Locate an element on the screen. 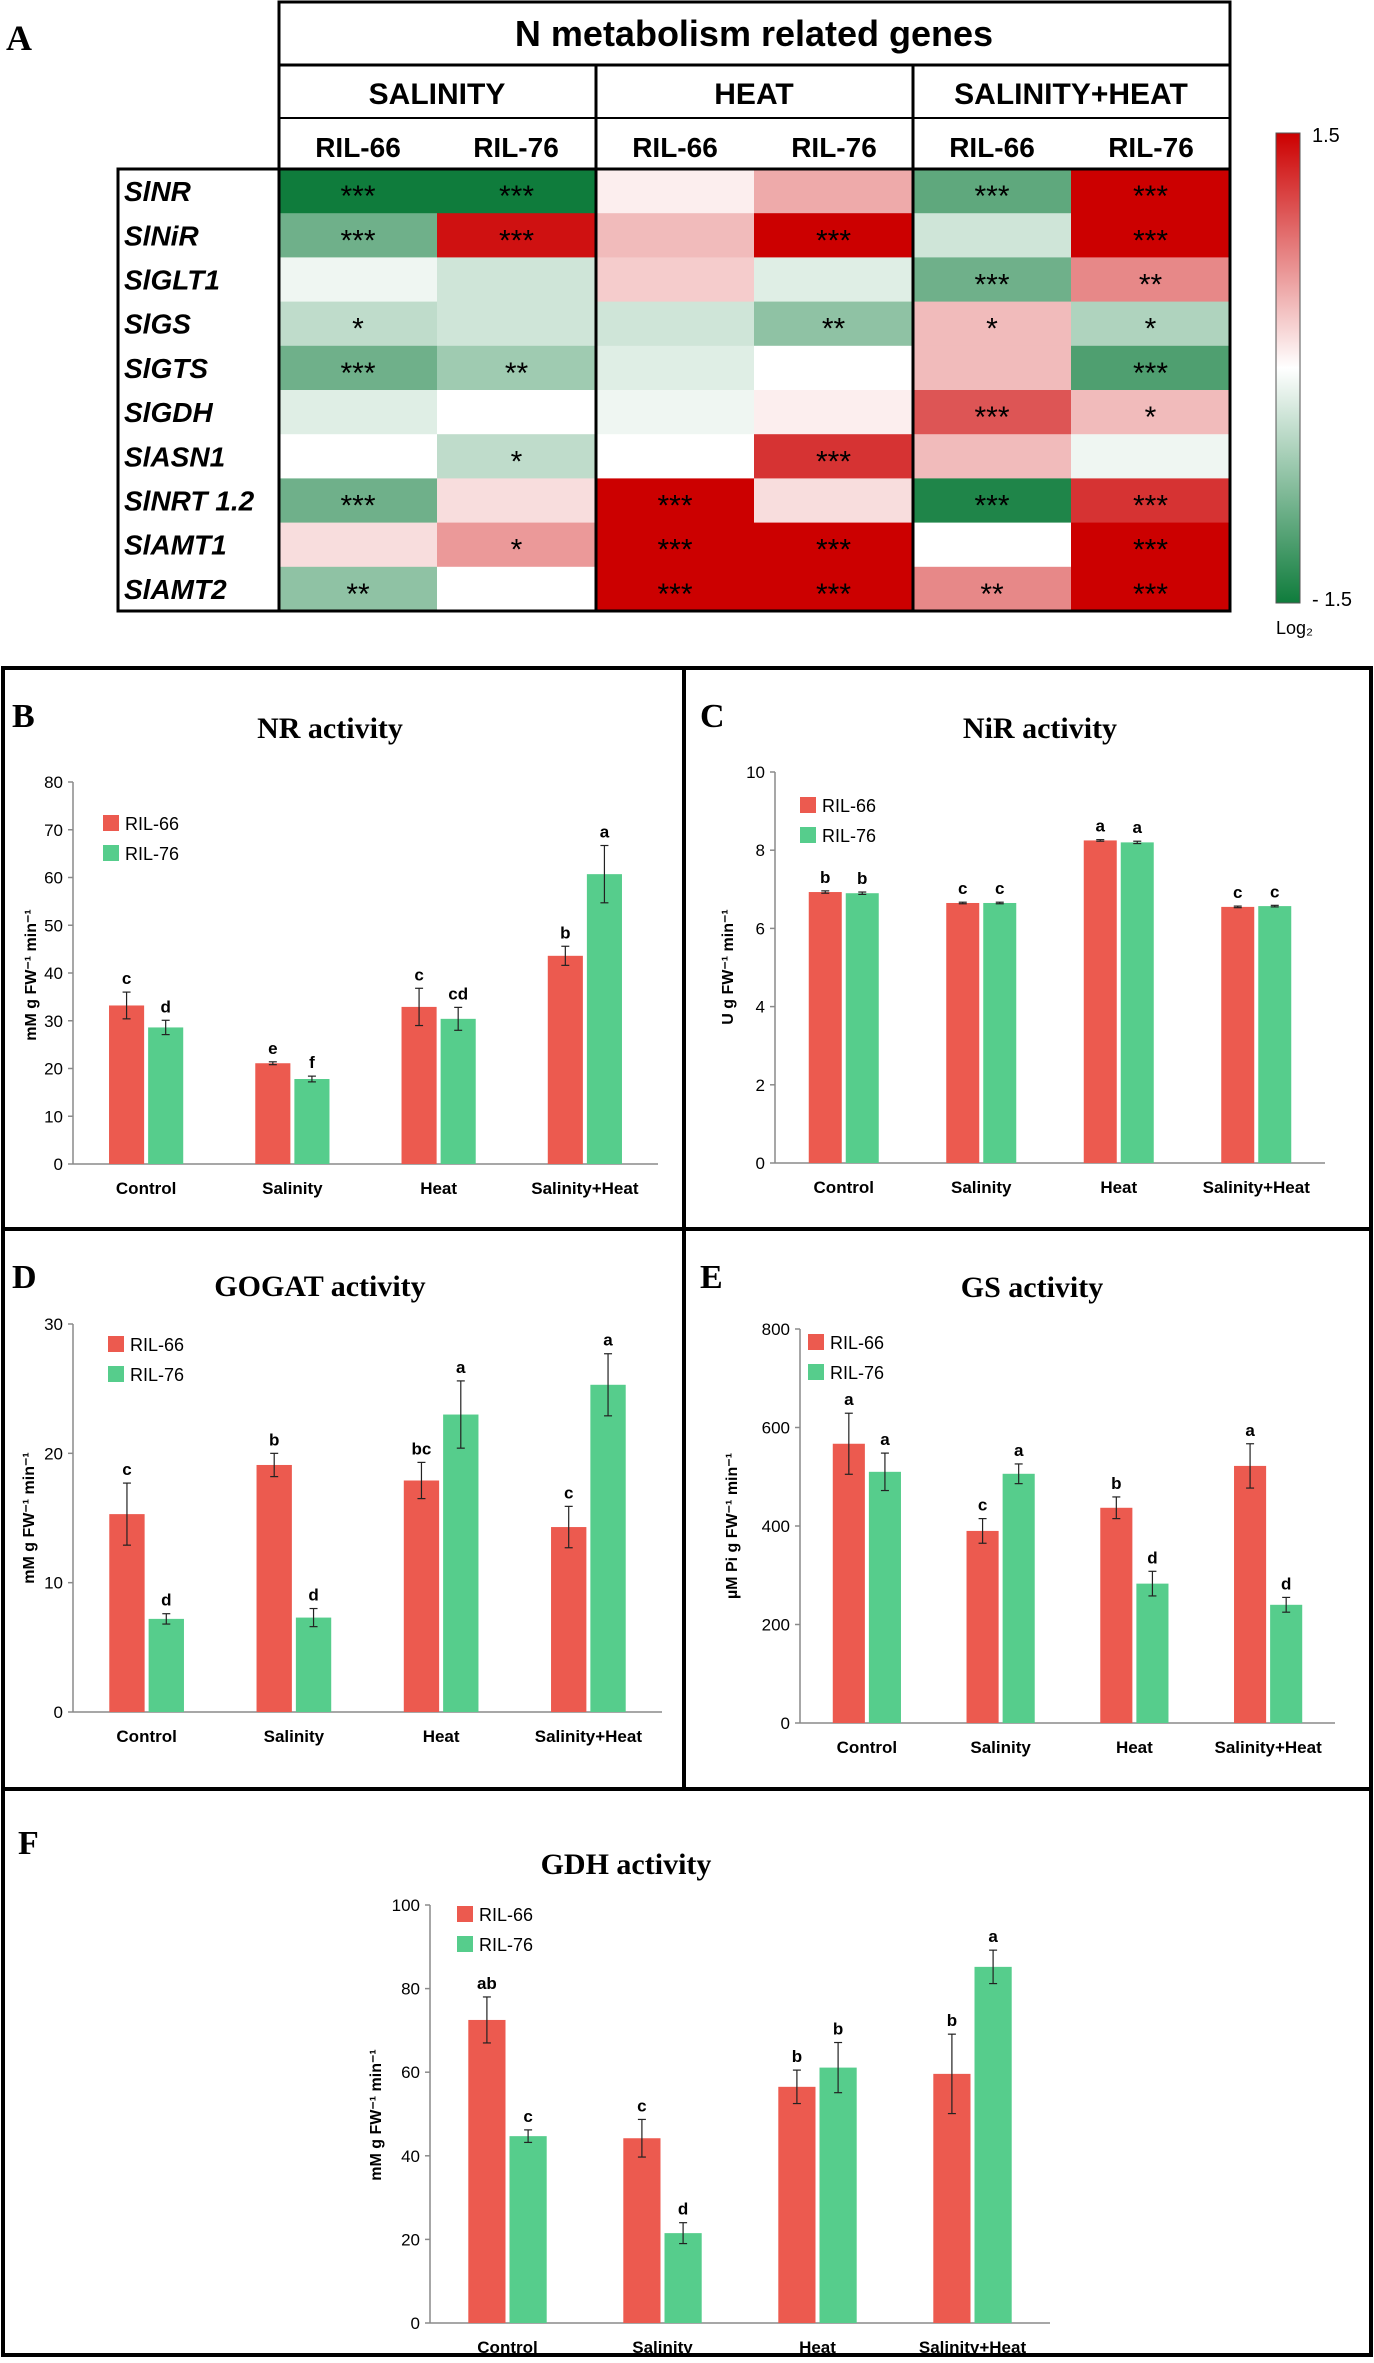 The height and width of the screenshot is (2363, 1374). significance-mark: * is located at coordinates (992, 329).